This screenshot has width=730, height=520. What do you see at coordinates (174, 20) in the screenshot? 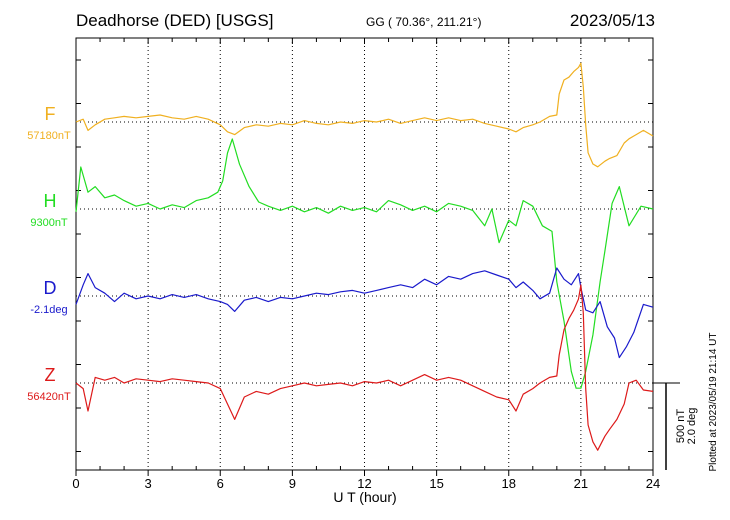
I see `station-title: Deadhorse (DED) [USGS]` at bounding box center [174, 20].